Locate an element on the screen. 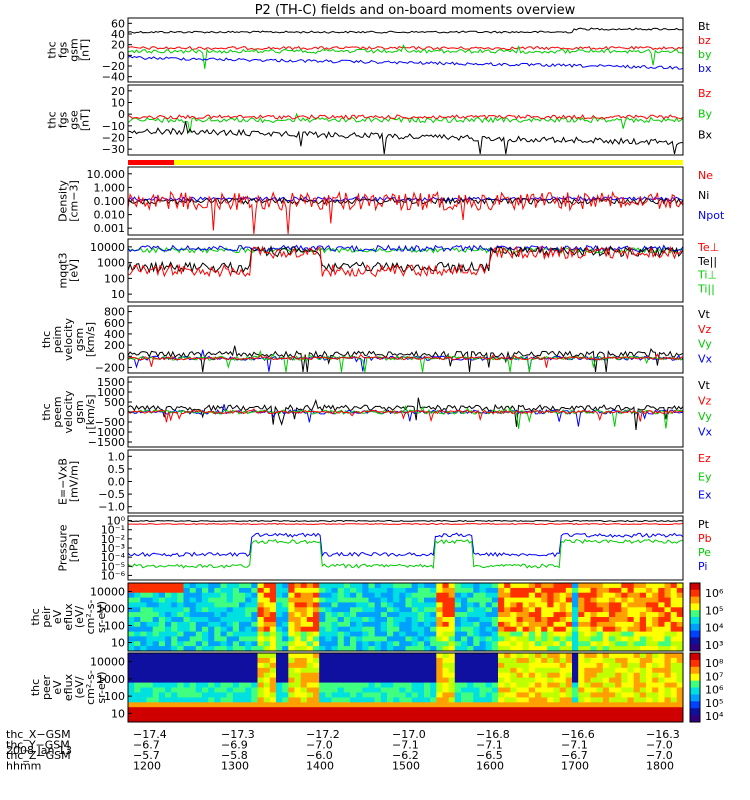 The width and height of the screenshot is (750, 800). legend-entry: Bx is located at coordinates (705, 134).